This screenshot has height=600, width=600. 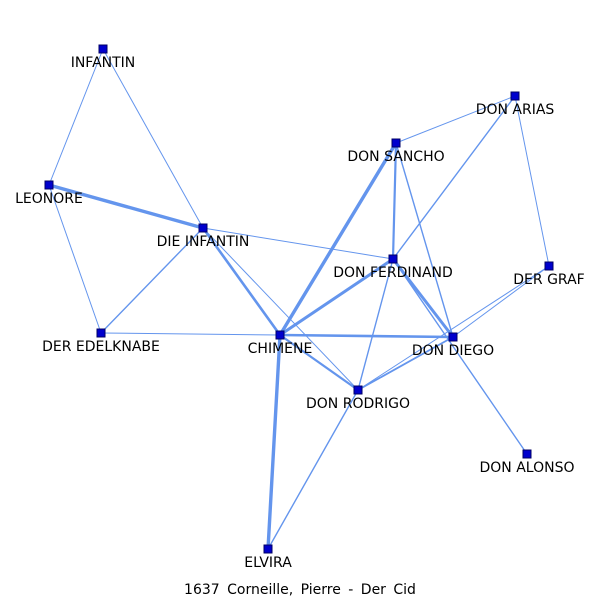 I want to click on edge-infantin-die-infantin, so click(x=153, y=138).